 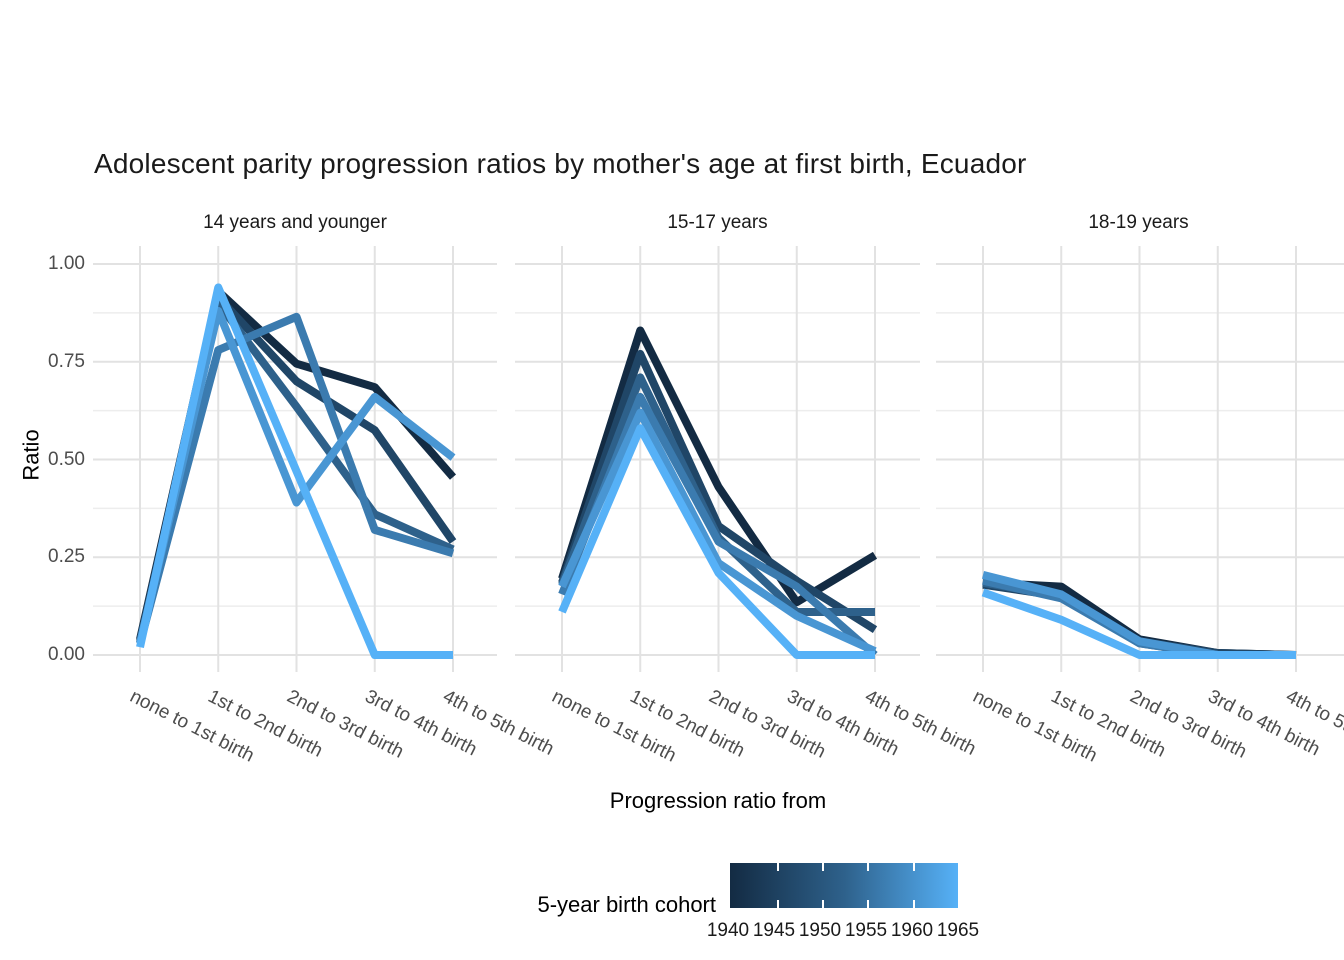 I want to click on cohort-line-1940, so click(x=718, y=466).